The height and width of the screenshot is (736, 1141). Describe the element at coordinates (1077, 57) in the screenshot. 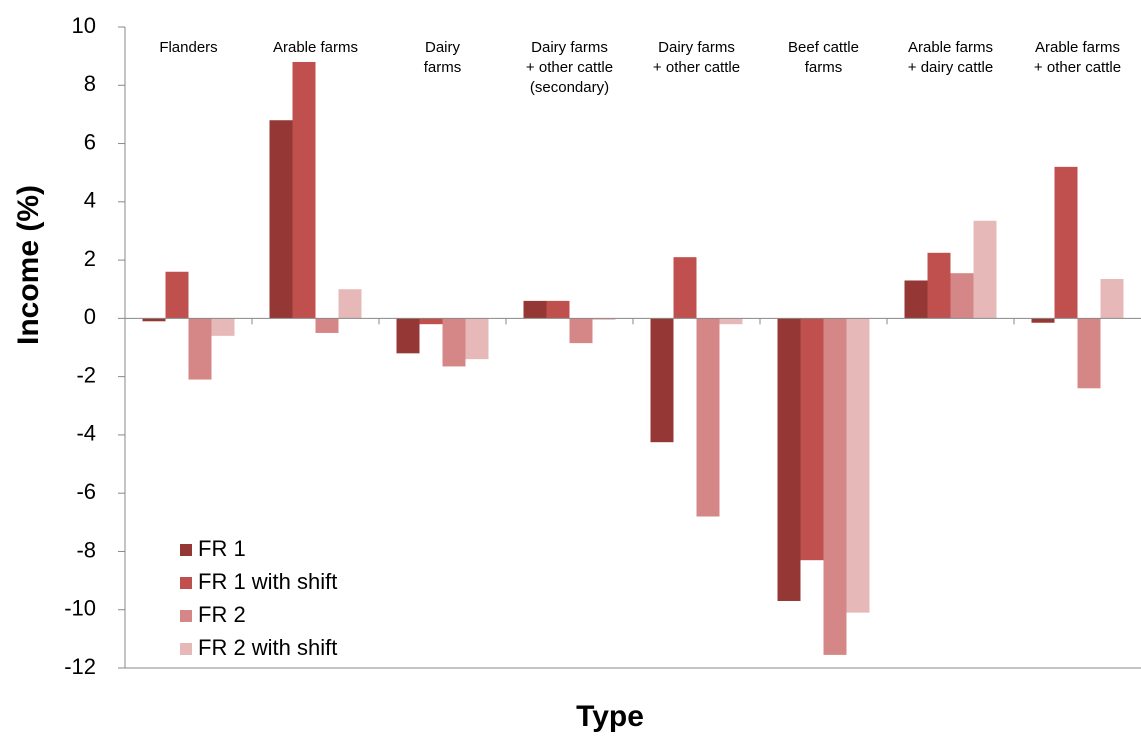

I see `category-label: Arable farms + other cattle` at that location.